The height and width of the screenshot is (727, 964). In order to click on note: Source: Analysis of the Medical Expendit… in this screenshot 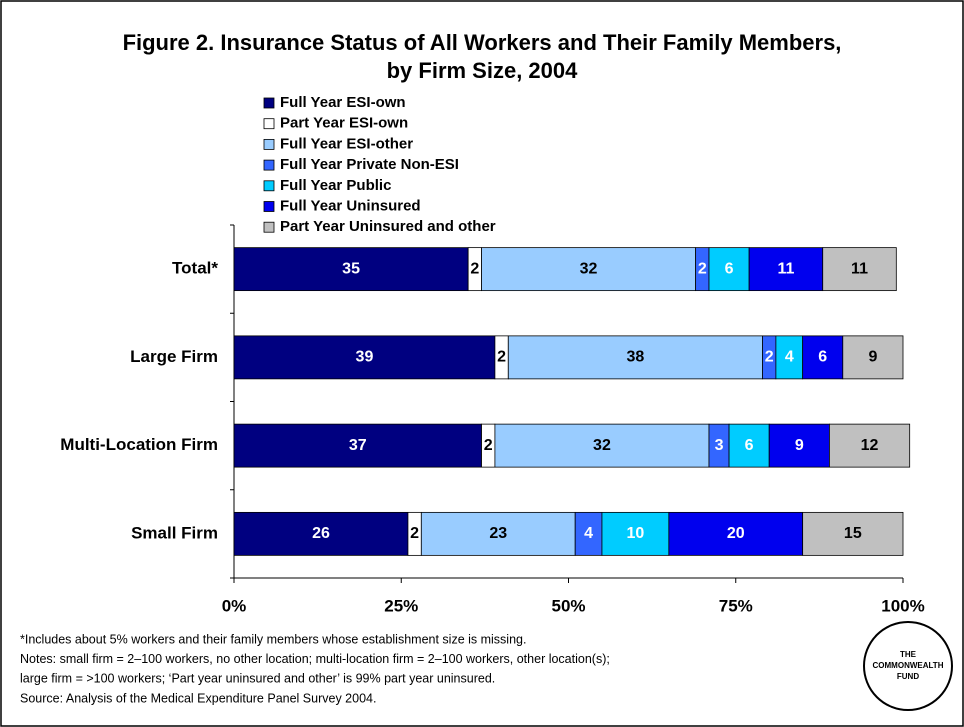, I will do `click(198, 698)`.